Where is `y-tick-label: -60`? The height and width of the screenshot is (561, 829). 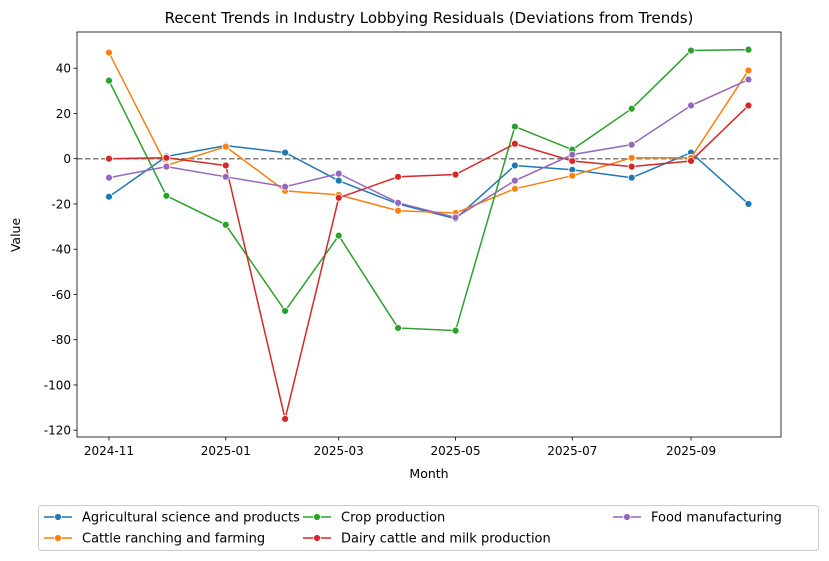
y-tick-label: -60 is located at coordinates (61, 295).